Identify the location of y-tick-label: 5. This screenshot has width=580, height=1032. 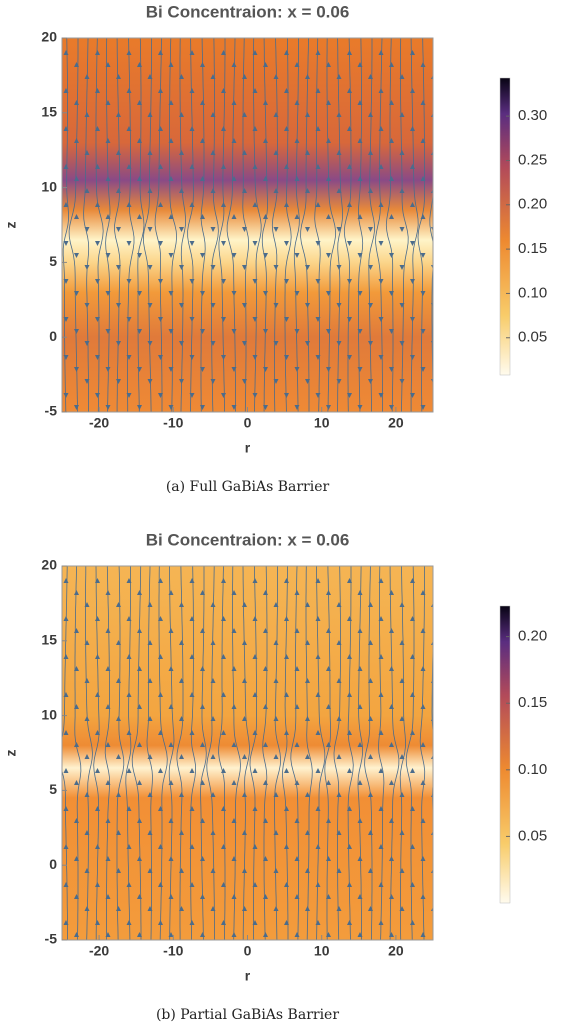
(53, 261).